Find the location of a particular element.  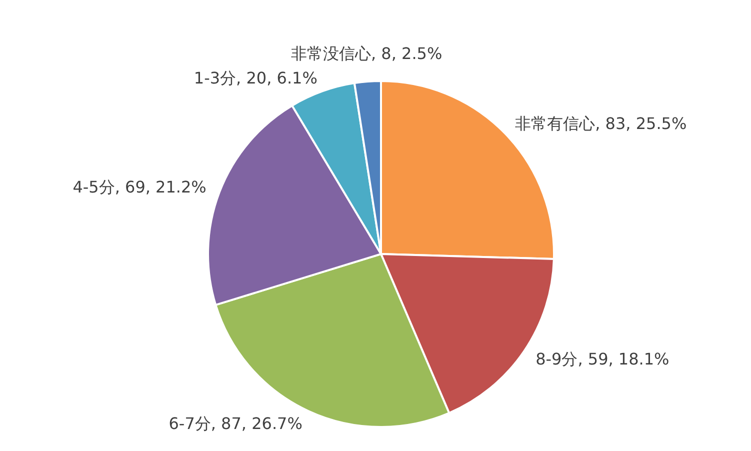

slice-label: 非常没信心, 8, 2.5% is located at coordinates (366, 54).